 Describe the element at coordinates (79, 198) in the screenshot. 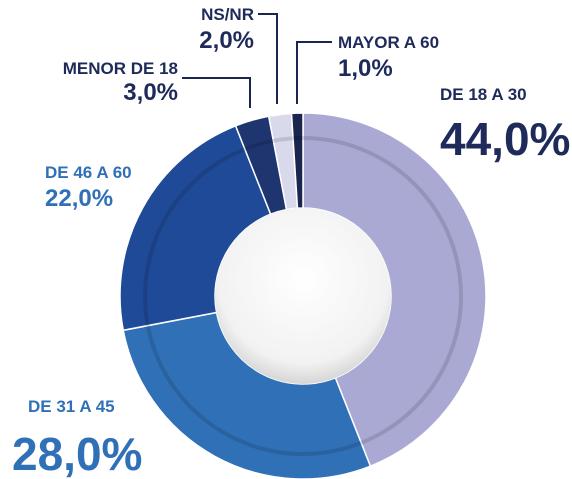

I see `value-label: 22,0%` at that location.